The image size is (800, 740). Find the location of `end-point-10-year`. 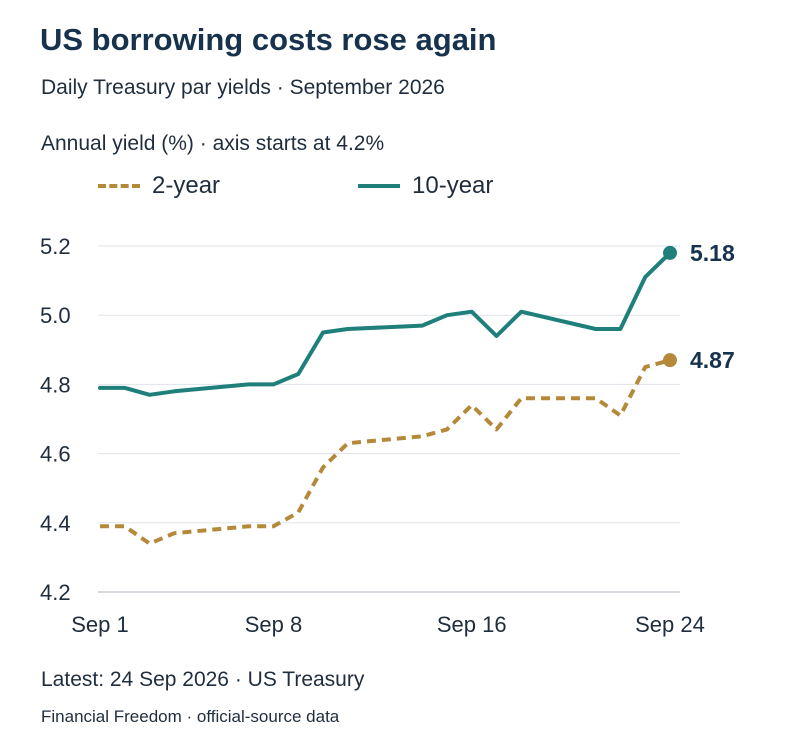

end-point-10-year is located at coordinates (670, 252).